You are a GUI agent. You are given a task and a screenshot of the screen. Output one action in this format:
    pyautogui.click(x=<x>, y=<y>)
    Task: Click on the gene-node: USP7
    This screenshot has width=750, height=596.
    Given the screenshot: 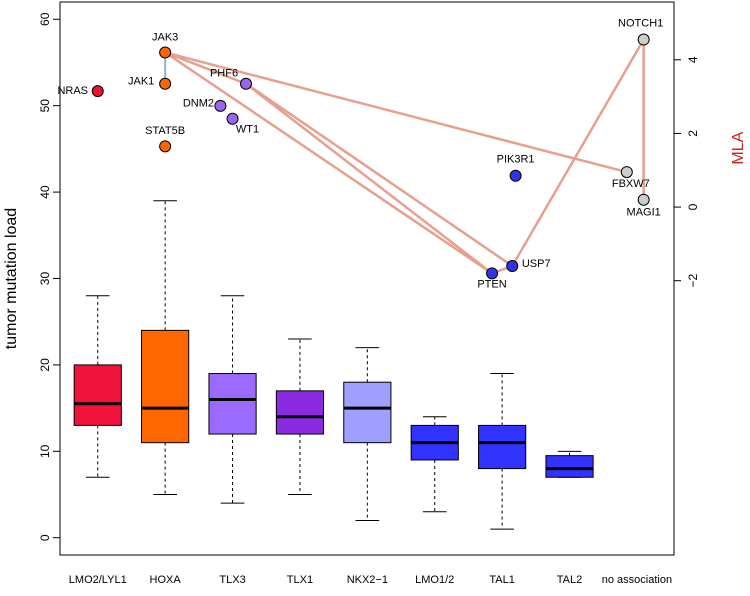 What is the action you would take?
    pyautogui.click(x=528, y=265)
    